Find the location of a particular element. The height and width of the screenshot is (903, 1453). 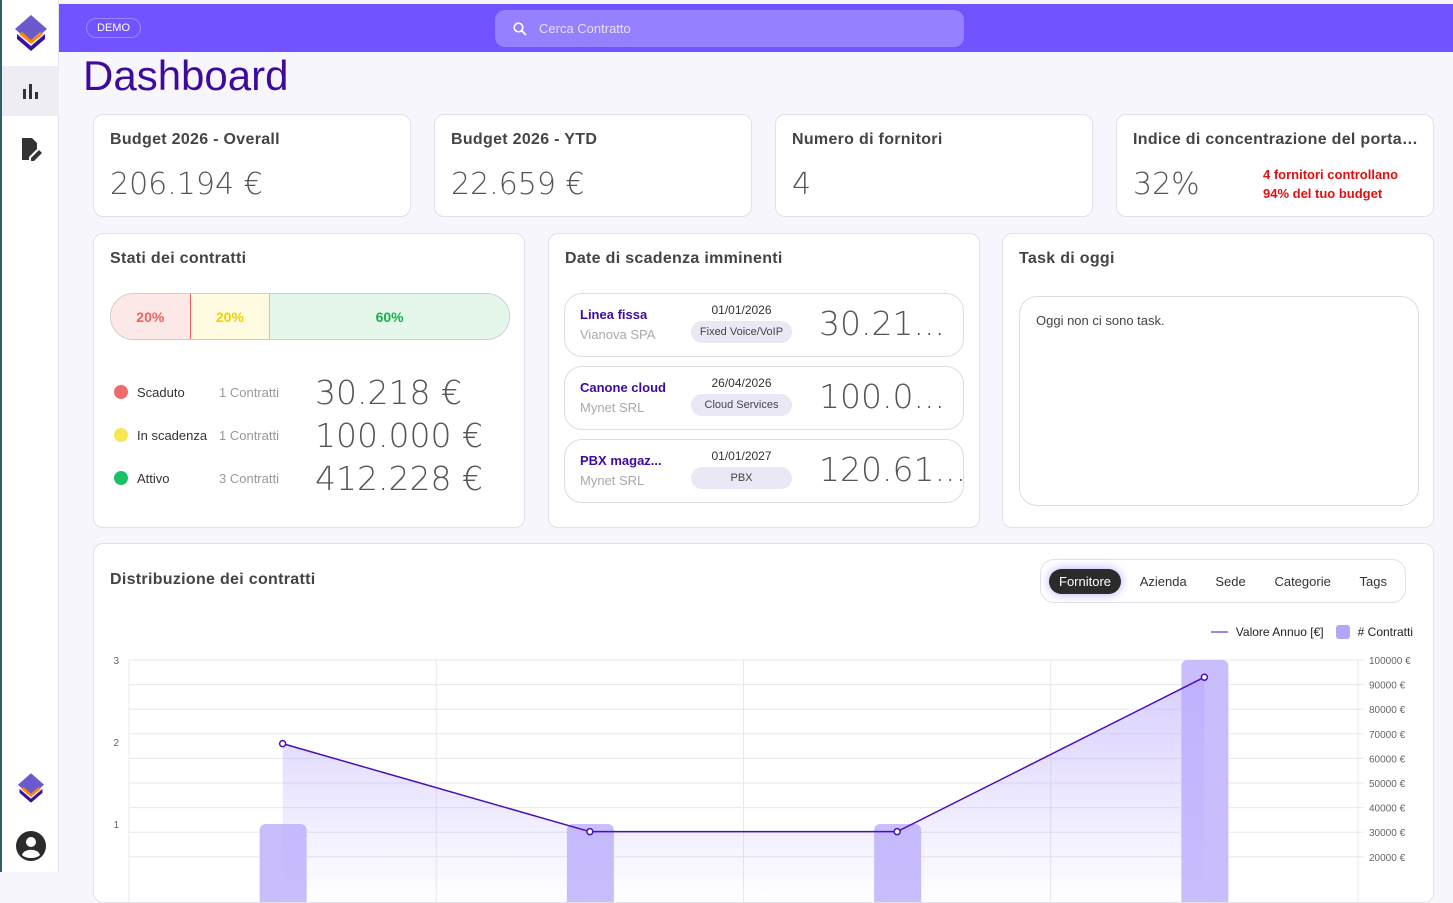

legend-line-swatch is located at coordinates (1219, 632).